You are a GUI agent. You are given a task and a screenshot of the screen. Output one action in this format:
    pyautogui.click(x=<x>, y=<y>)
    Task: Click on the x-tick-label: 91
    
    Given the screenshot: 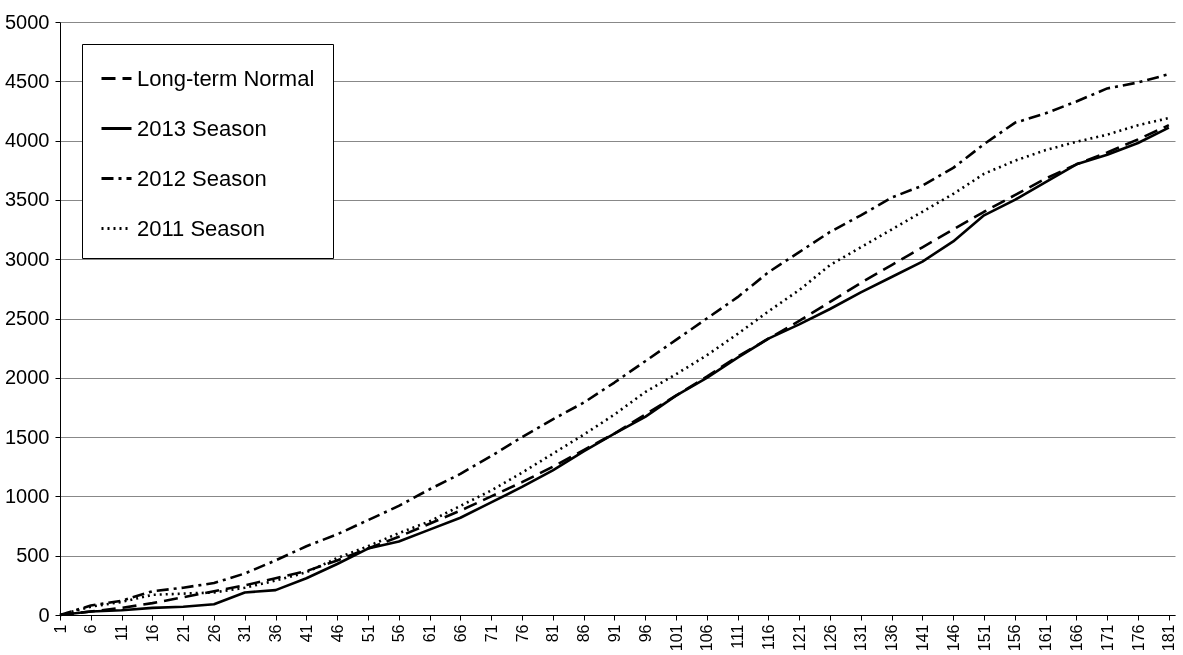 What is the action you would take?
    pyautogui.click(x=614, y=633)
    